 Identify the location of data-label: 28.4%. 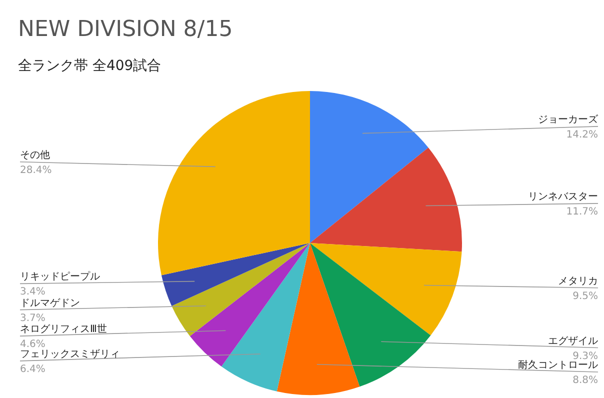
(36, 170).